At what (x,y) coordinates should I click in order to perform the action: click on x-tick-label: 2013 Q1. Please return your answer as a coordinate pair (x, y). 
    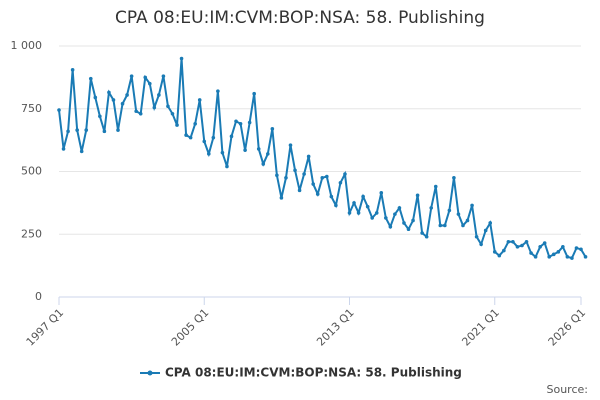
    Looking at the image, I should click on (335, 327).